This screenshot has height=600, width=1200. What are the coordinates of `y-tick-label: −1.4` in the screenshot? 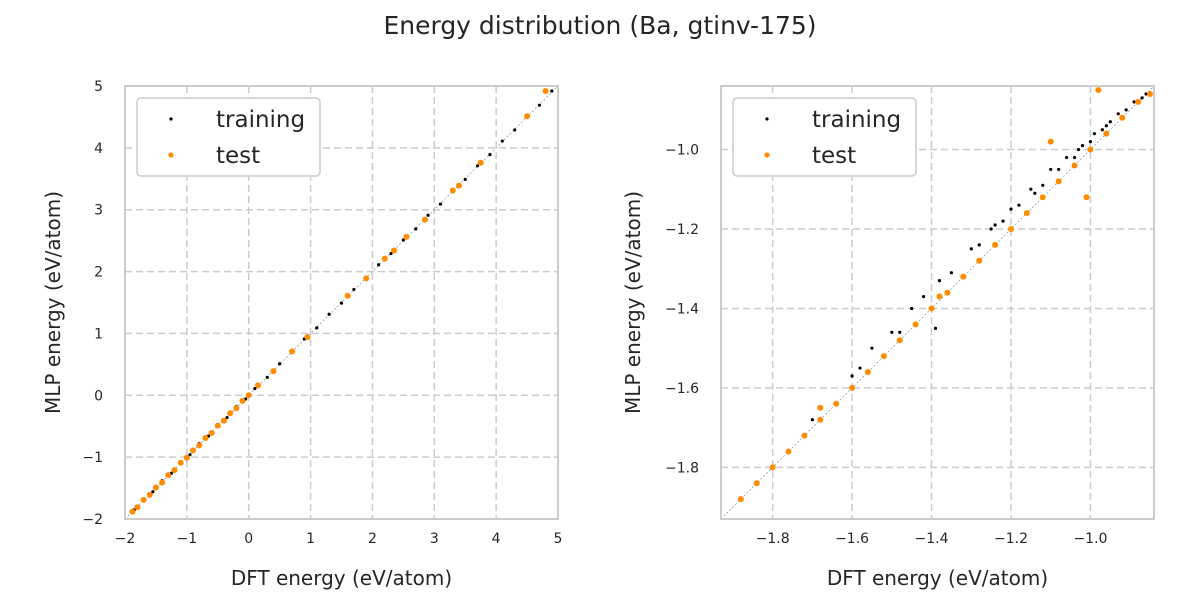 It's located at (682, 309).